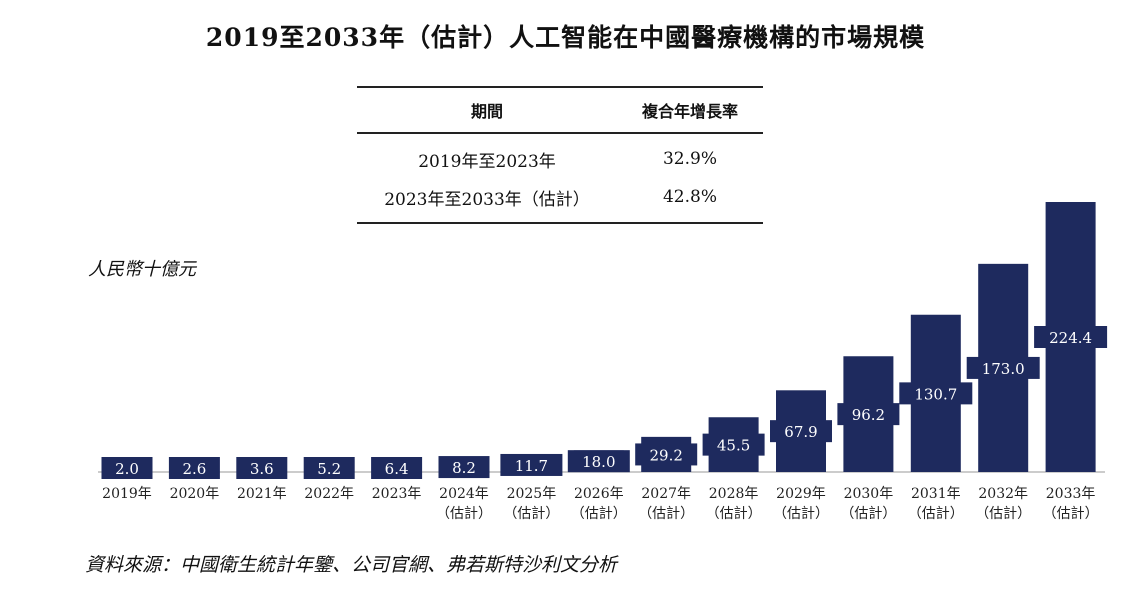 This screenshot has width=1131, height=593. Describe the element at coordinates (486, 111) in the screenshot. I see `cagr-header-period: 期間` at that location.